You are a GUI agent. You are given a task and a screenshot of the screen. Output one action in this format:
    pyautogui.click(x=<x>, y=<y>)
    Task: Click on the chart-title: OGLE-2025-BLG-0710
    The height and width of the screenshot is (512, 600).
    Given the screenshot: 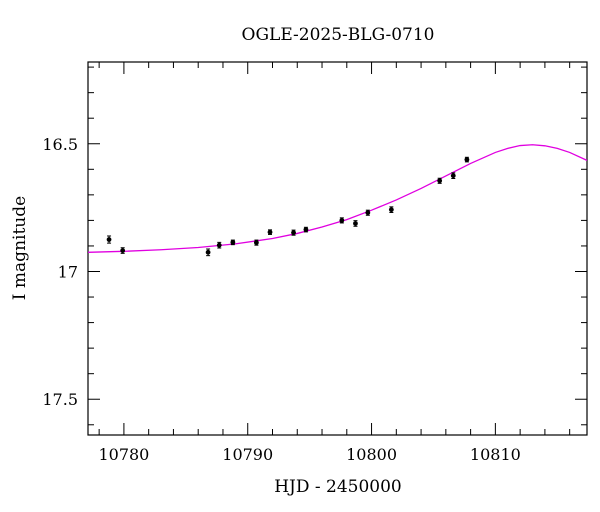 What is the action you would take?
    pyautogui.click(x=338, y=35)
    